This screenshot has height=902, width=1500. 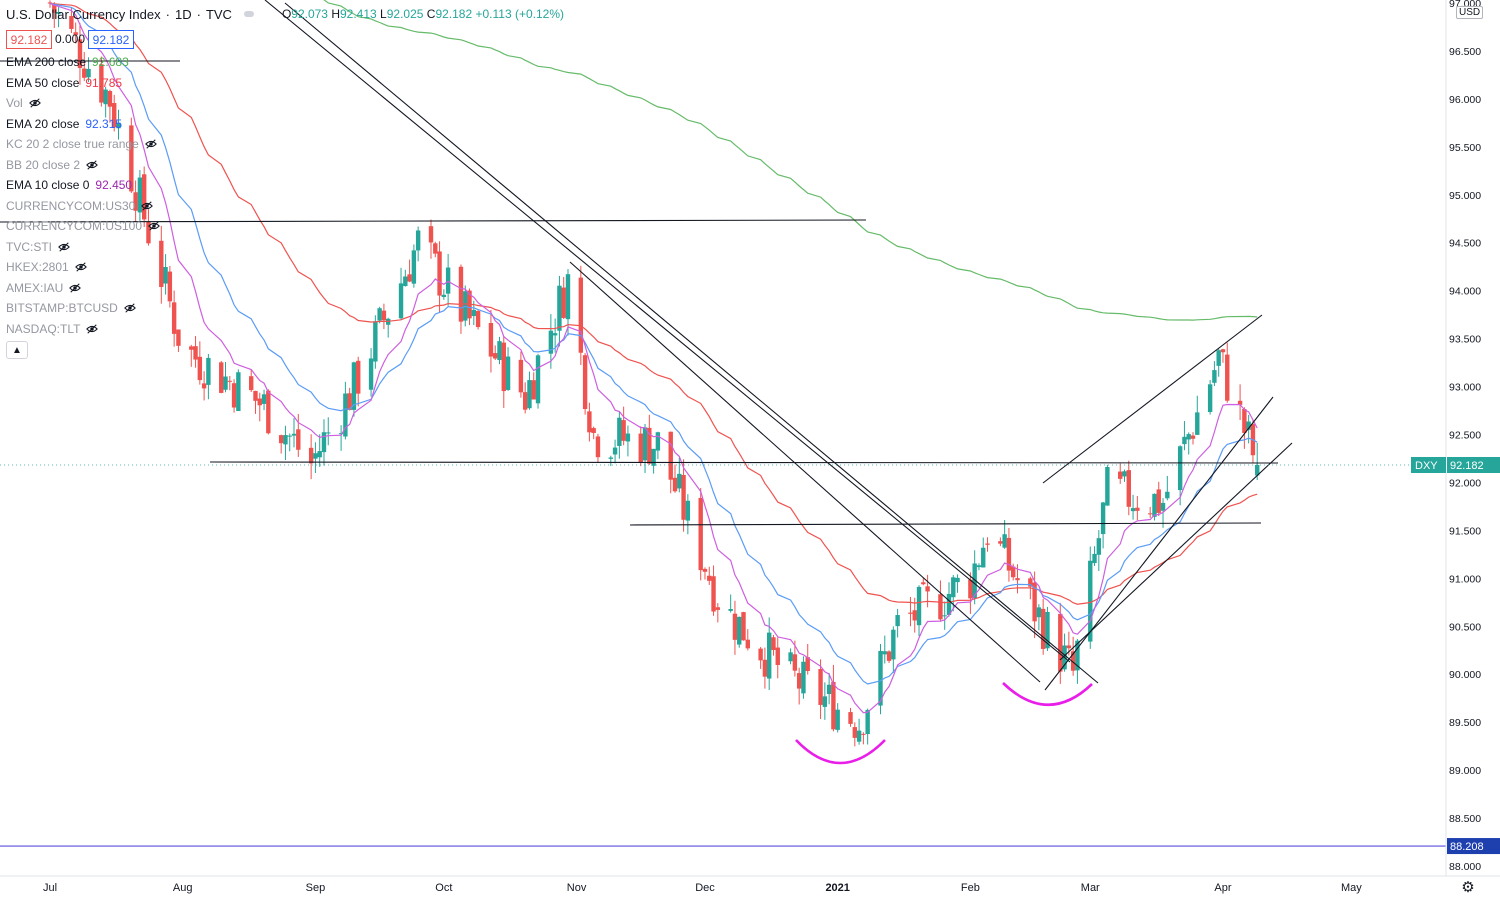 I want to click on currency-button: USD, so click(x=1470, y=12).